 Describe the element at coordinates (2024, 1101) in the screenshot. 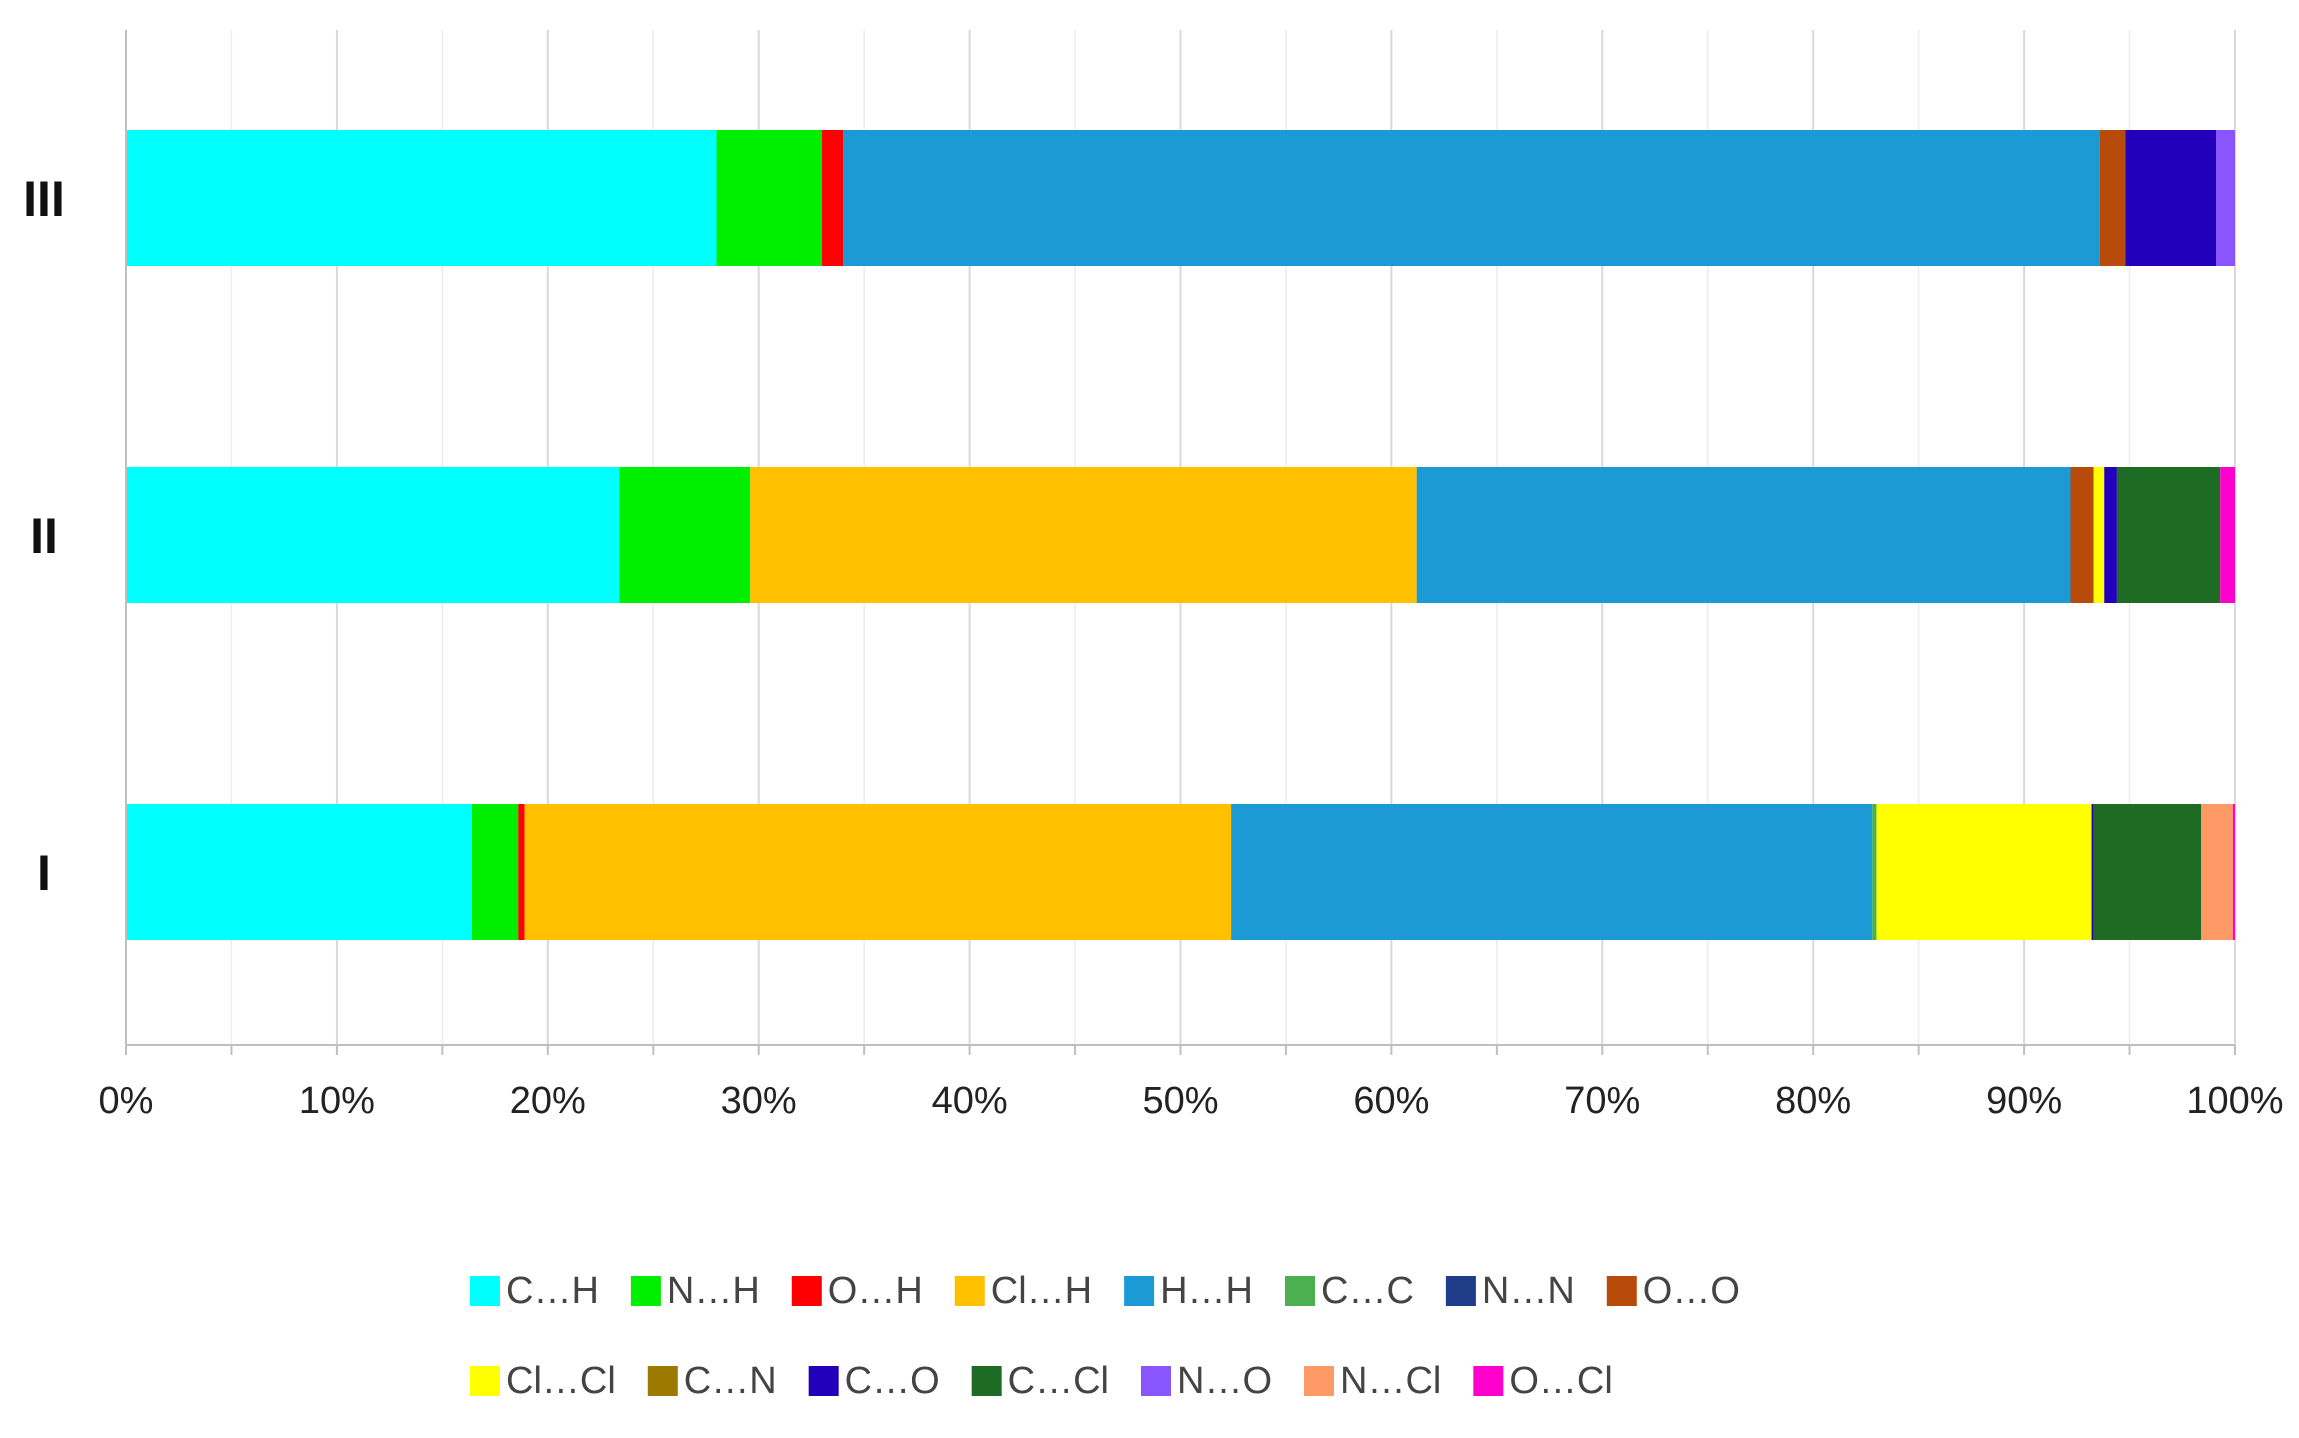

I see `x-tick-label: 90%` at that location.